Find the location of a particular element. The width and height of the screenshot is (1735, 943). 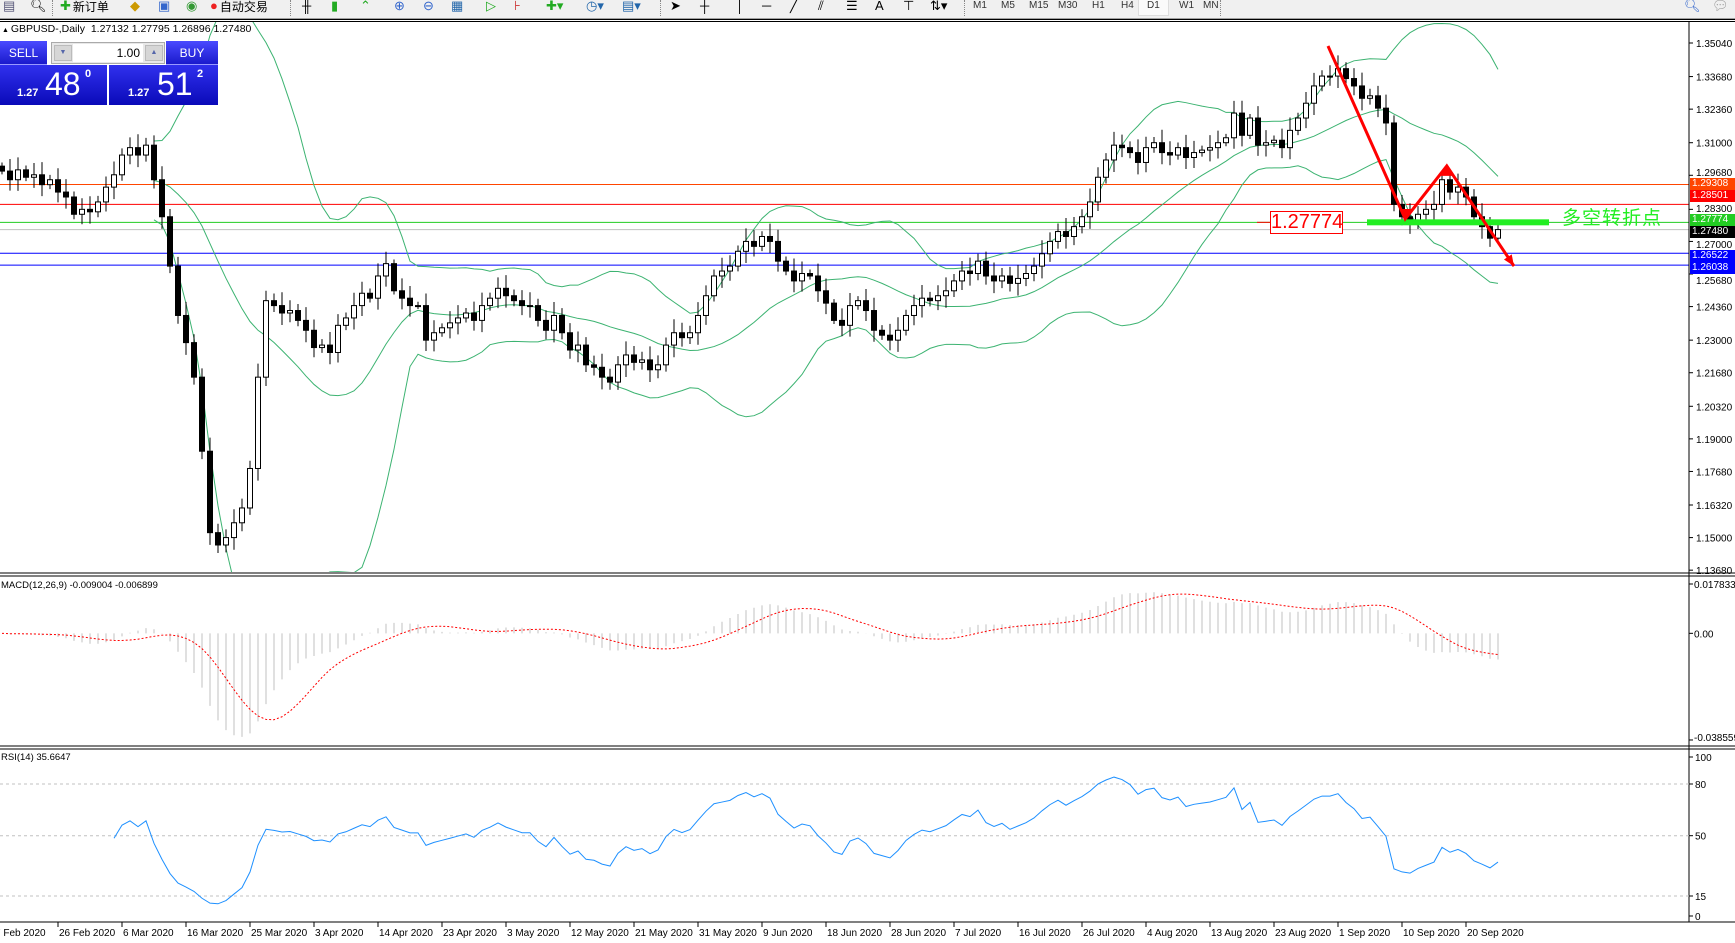

timeframe-w1: W1 is located at coordinates (1186, 5).